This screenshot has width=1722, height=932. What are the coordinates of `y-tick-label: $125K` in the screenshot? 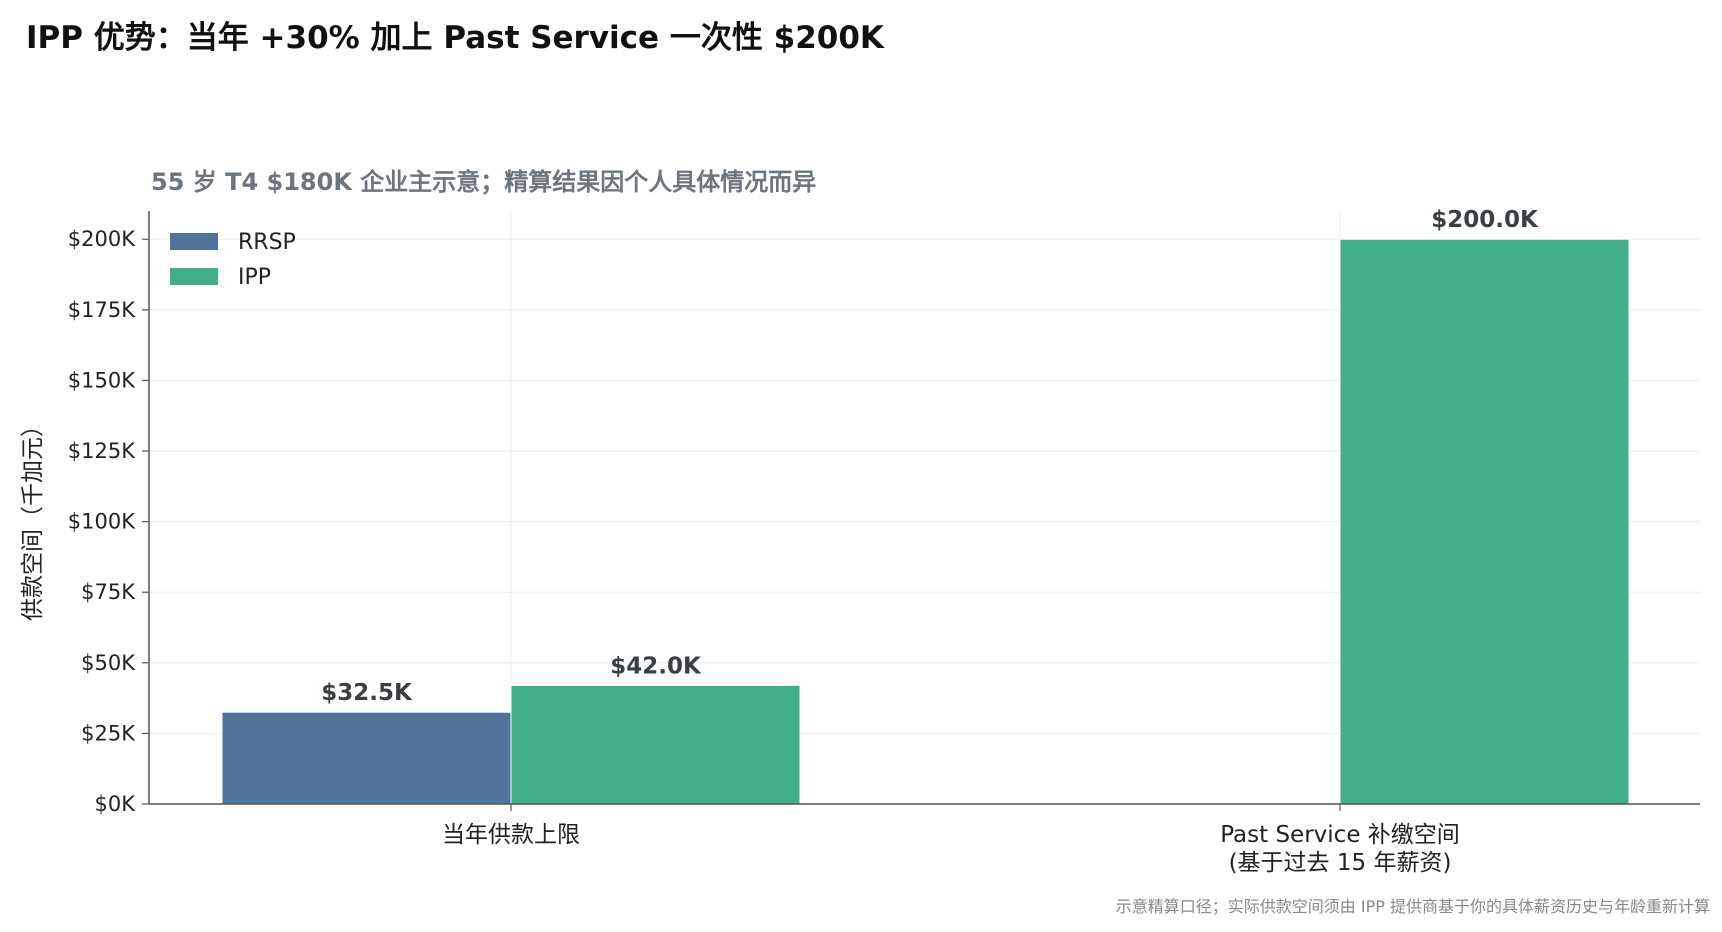 It's located at (102, 451).